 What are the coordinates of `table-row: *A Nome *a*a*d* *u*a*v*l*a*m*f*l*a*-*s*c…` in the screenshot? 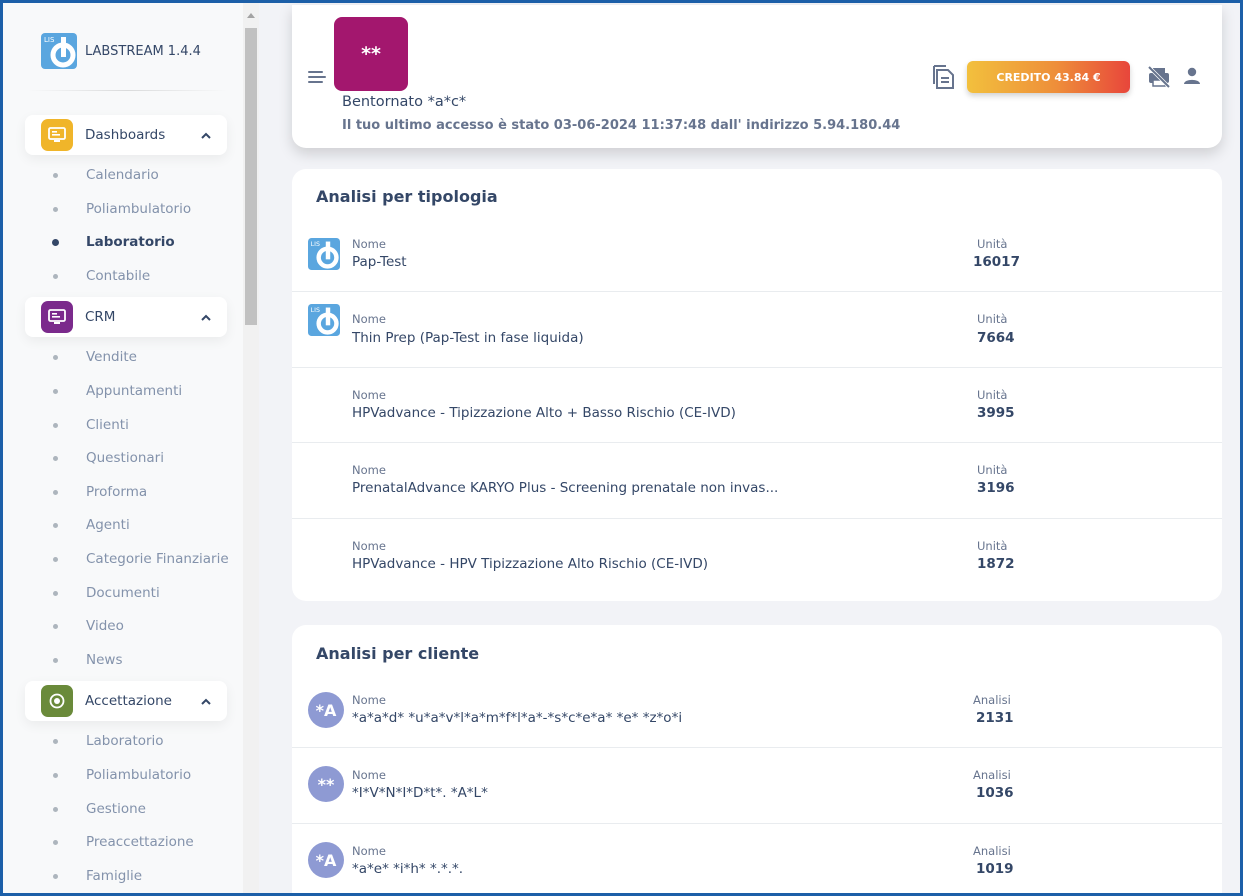 It's located at (757, 719).